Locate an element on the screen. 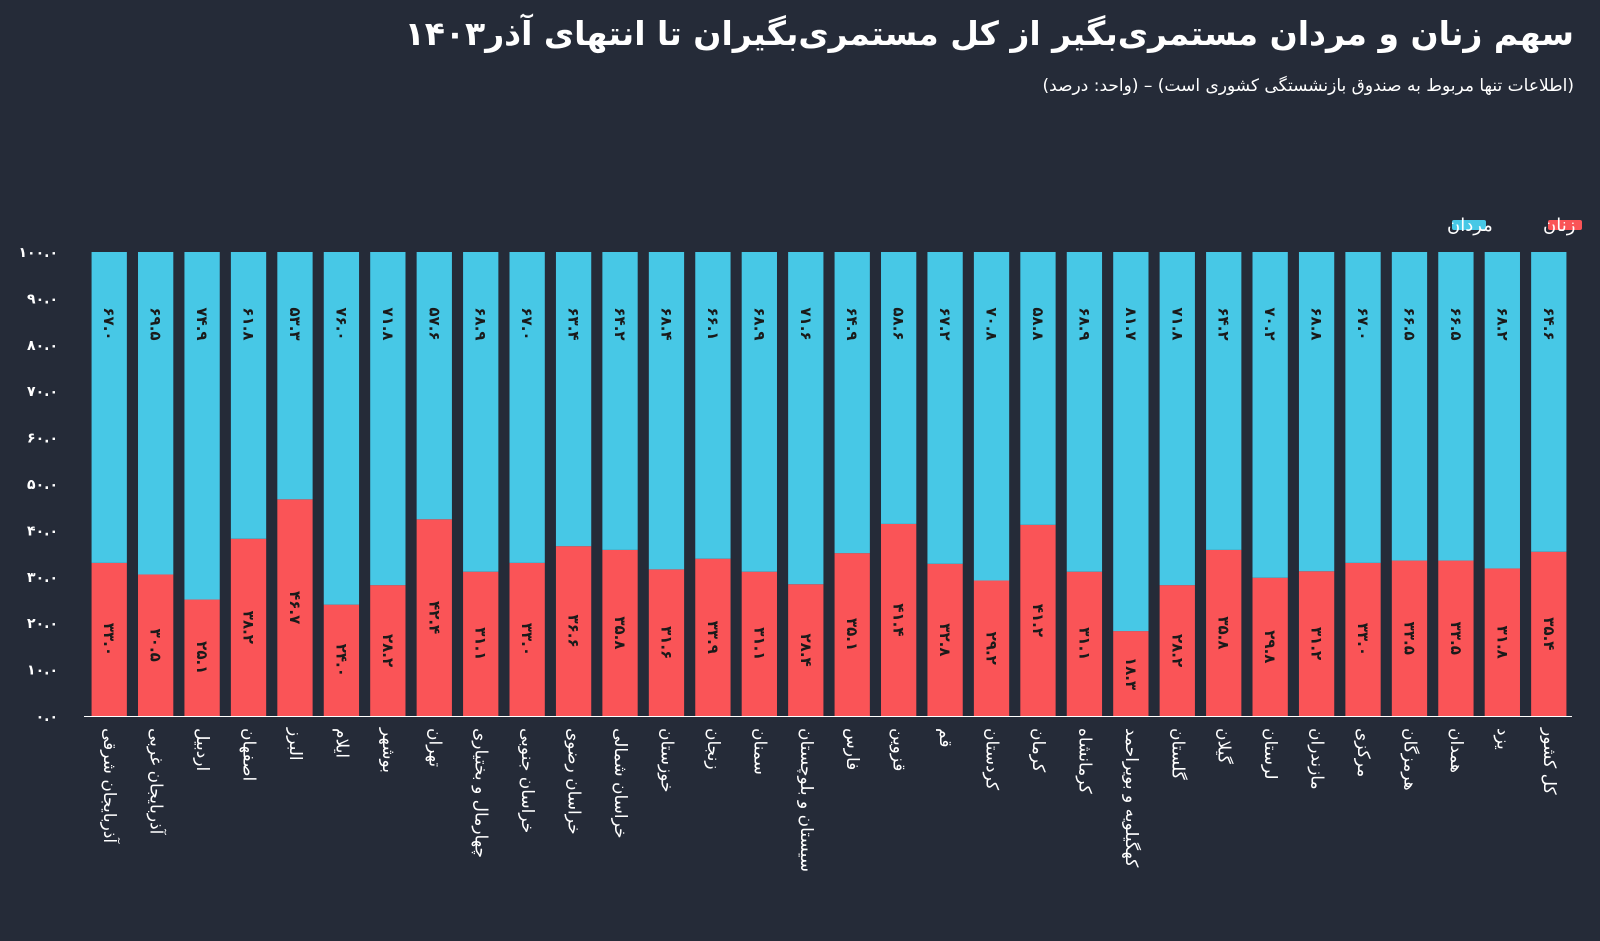  bar-men-value-label: ۶۶.۱ is located at coordinates (713, 323).